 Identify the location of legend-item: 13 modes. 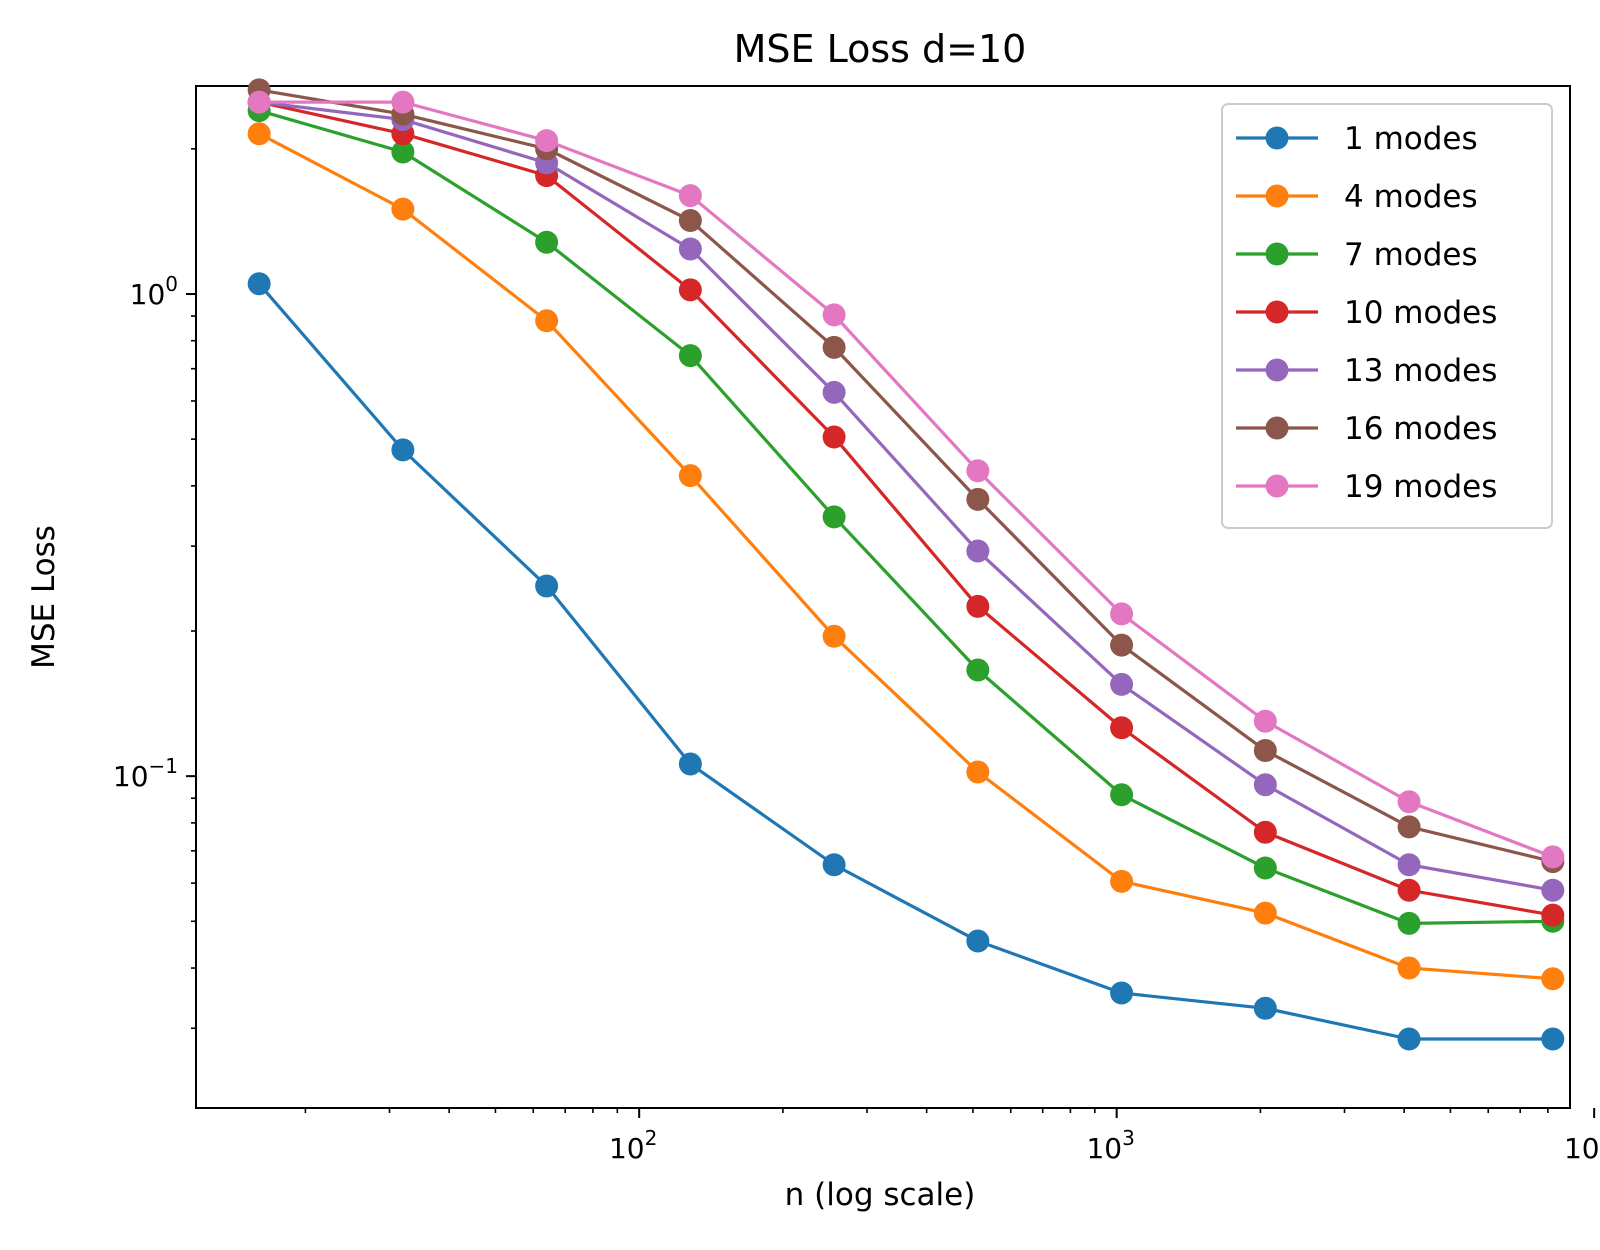
(1366, 371).